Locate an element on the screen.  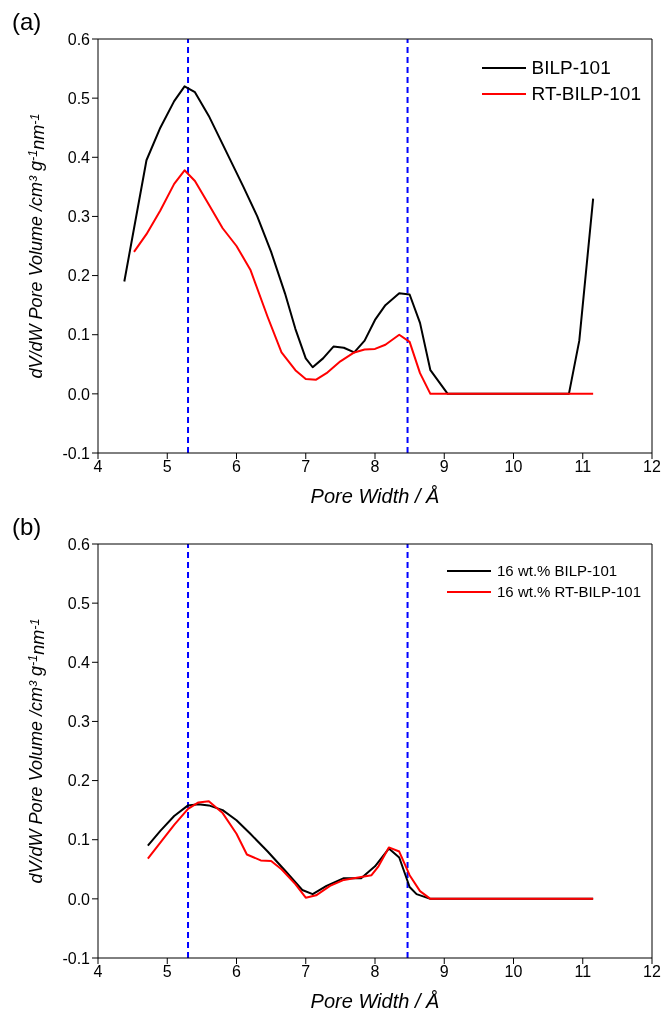
legend-label: RT-BILP-101 is located at coordinates (586, 94).